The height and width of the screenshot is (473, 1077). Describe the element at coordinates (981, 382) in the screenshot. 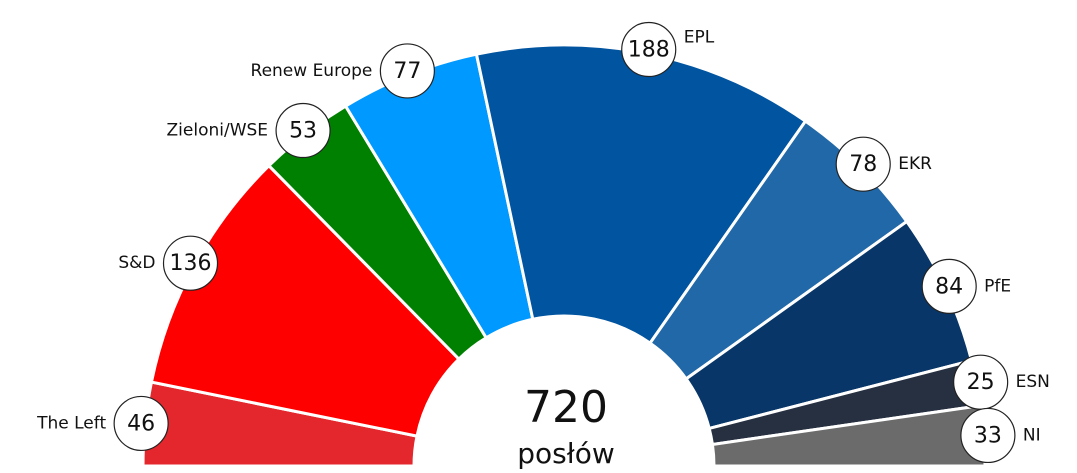

I see `value-label: 25` at that location.